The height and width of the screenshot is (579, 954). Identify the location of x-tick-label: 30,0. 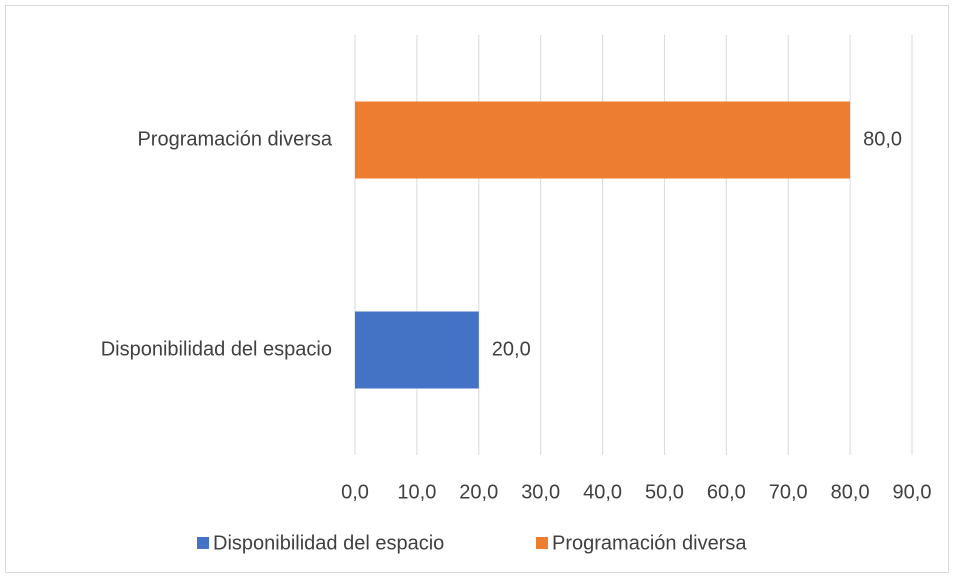
(540, 492).